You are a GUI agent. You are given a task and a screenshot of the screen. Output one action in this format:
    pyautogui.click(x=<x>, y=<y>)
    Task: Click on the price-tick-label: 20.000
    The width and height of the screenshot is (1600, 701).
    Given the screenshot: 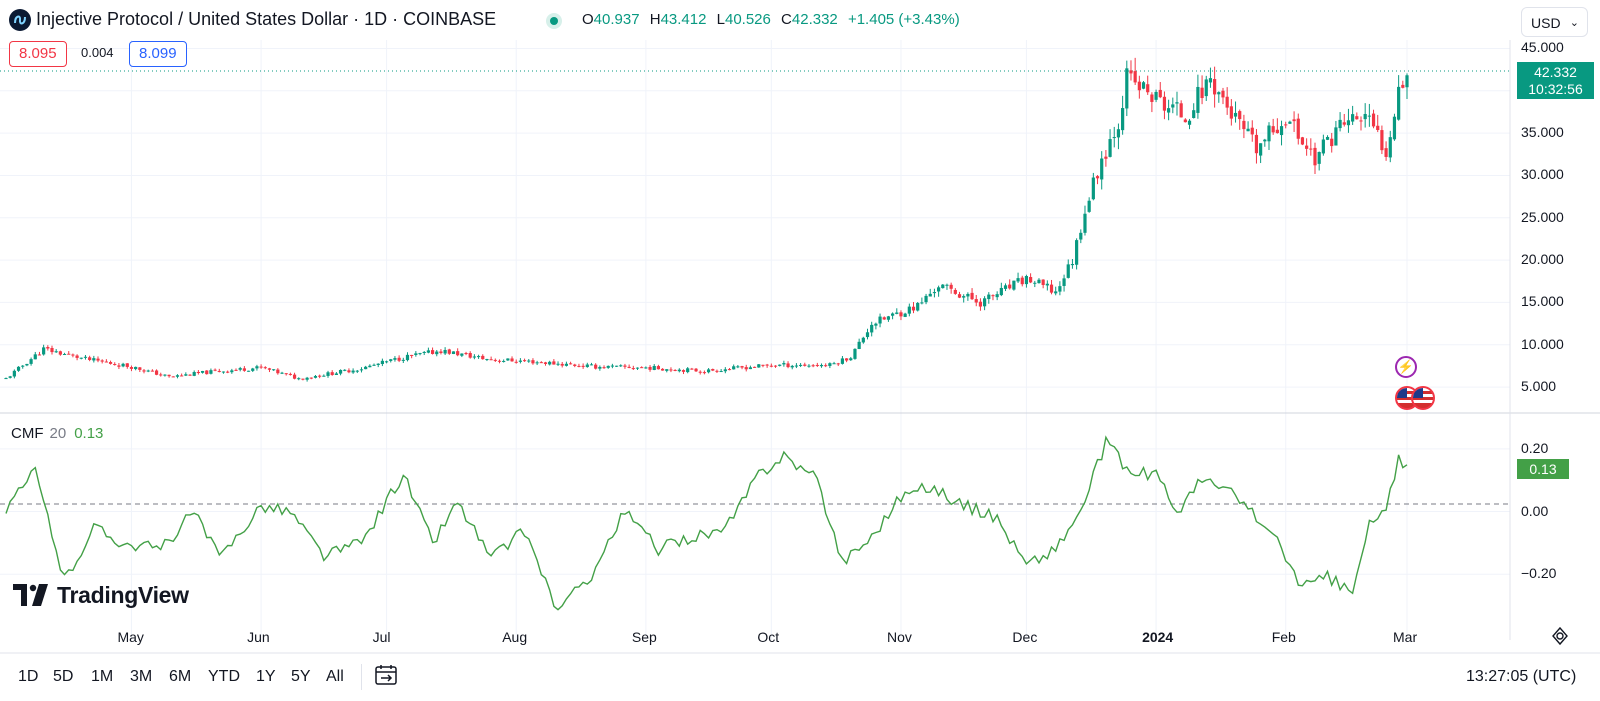 What is the action you would take?
    pyautogui.click(x=1542, y=259)
    